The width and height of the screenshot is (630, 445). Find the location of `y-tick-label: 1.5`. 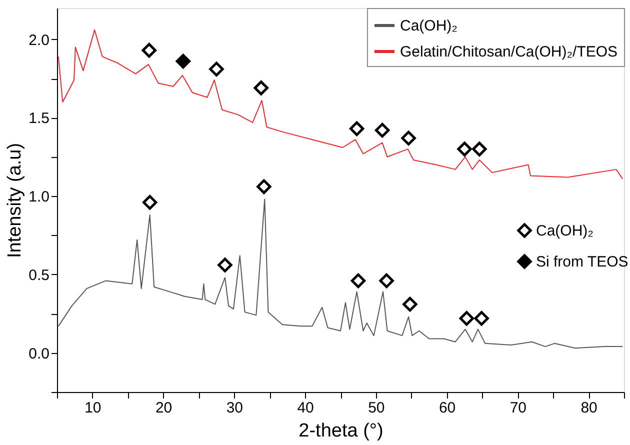

y-tick-label: 1.5 is located at coordinates (39, 119).